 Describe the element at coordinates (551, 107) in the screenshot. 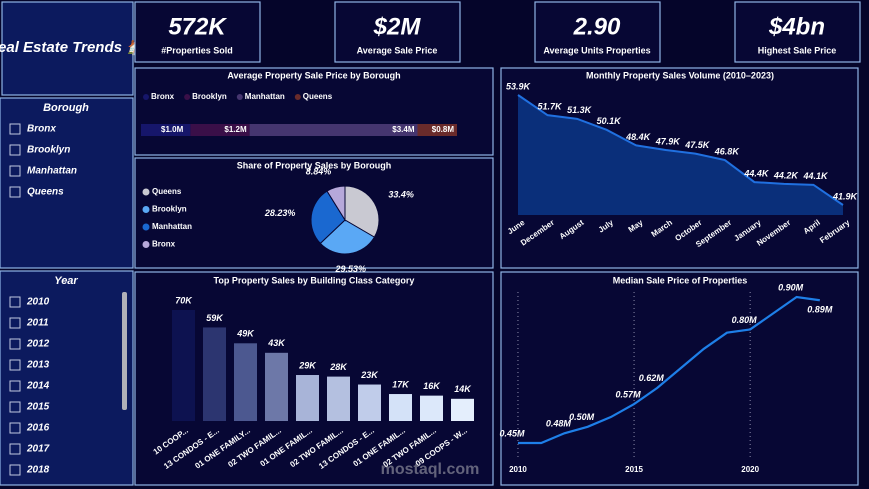

I see `value-label: 51.7K` at that location.